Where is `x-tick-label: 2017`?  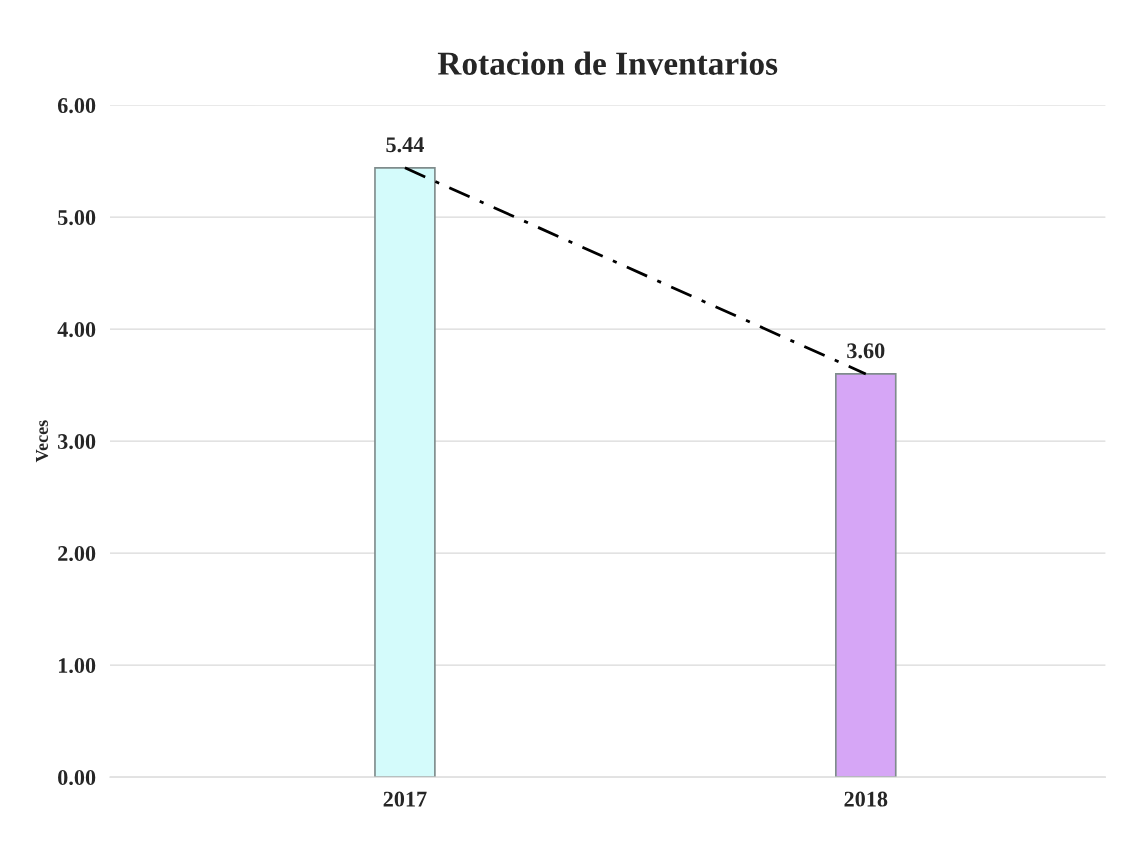 x-tick-label: 2017 is located at coordinates (405, 799).